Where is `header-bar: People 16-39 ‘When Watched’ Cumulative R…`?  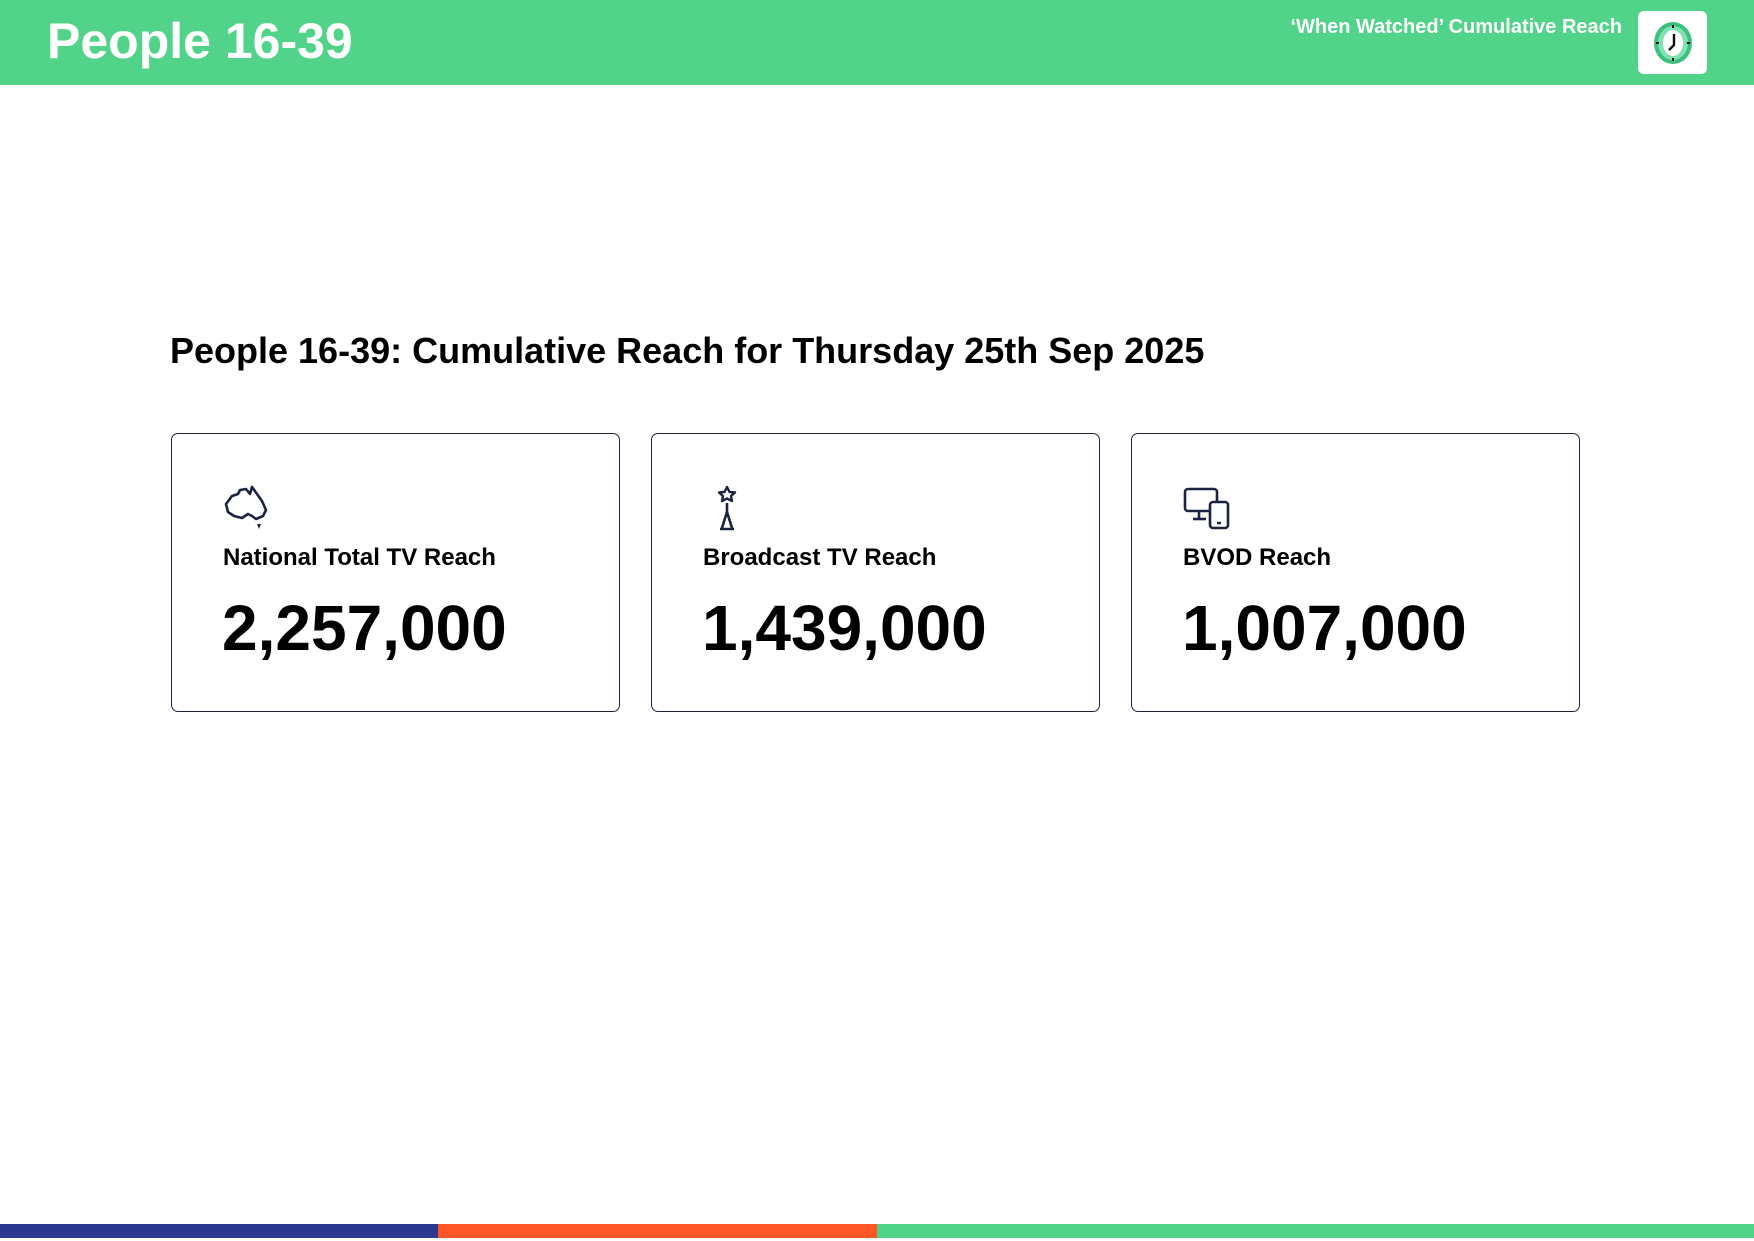 header-bar: People 16-39 ‘When Watched’ Cumulative R… is located at coordinates (877, 42).